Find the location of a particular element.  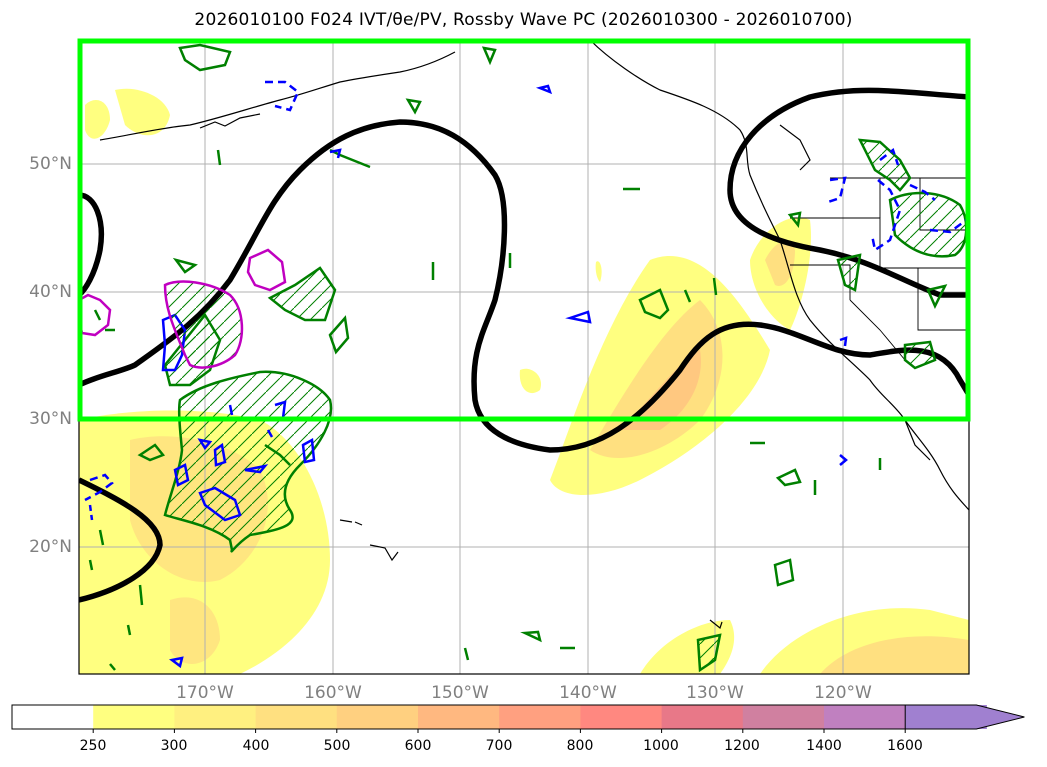

colorbar is located at coordinates (518, 718).